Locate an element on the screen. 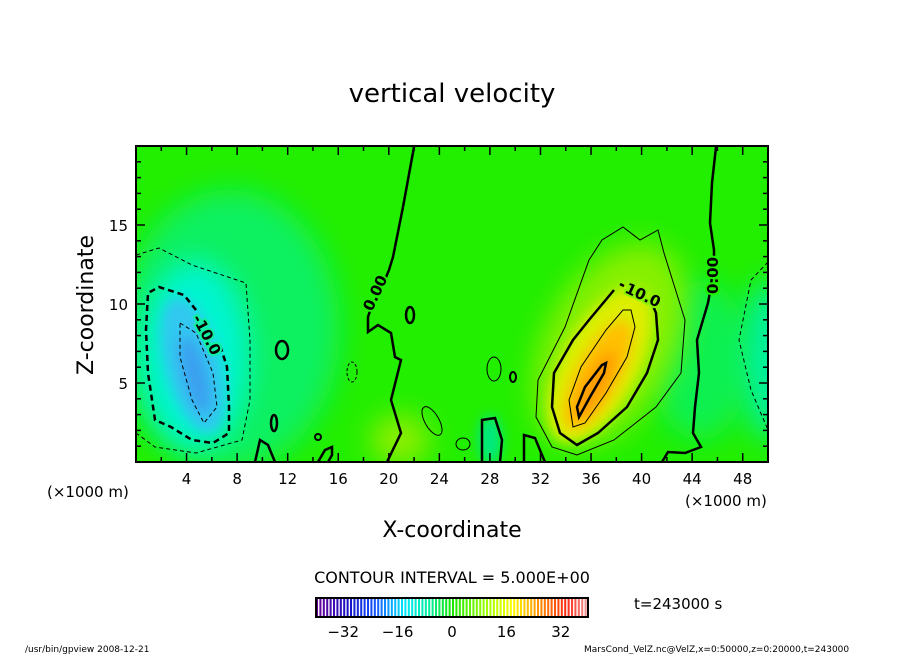  colorbar-frame is located at coordinates (452, 607).